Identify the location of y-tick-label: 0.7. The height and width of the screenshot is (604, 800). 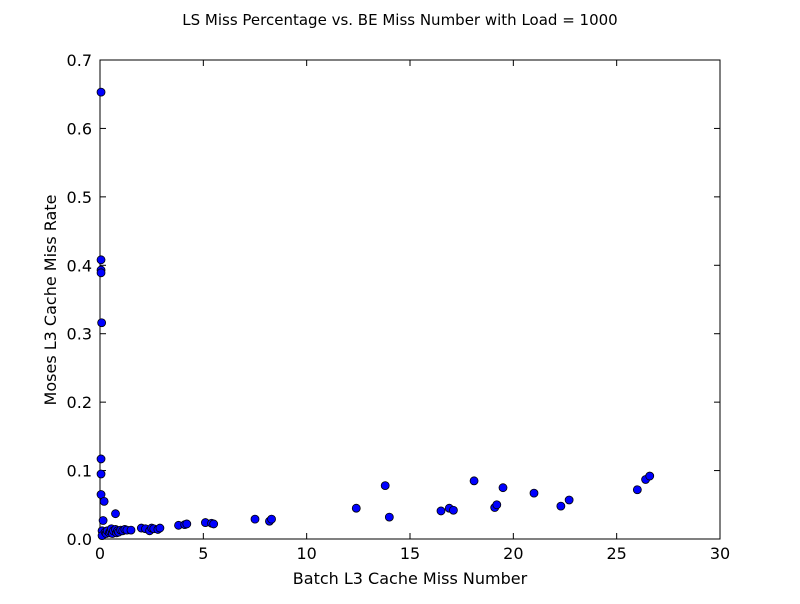
(79, 60).